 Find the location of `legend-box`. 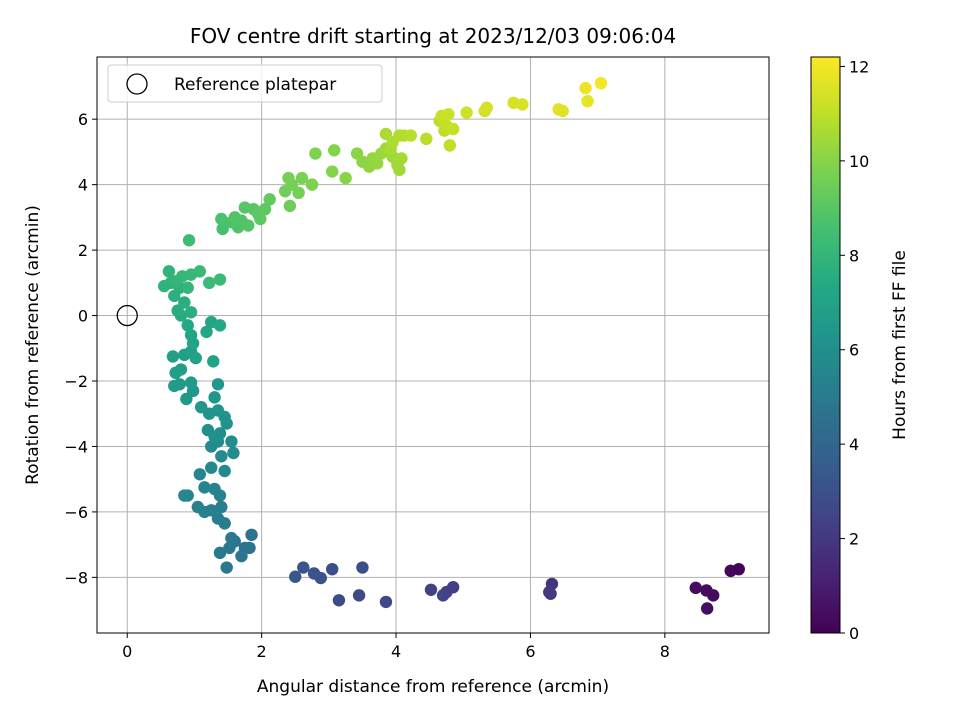

legend-box is located at coordinates (245, 83).